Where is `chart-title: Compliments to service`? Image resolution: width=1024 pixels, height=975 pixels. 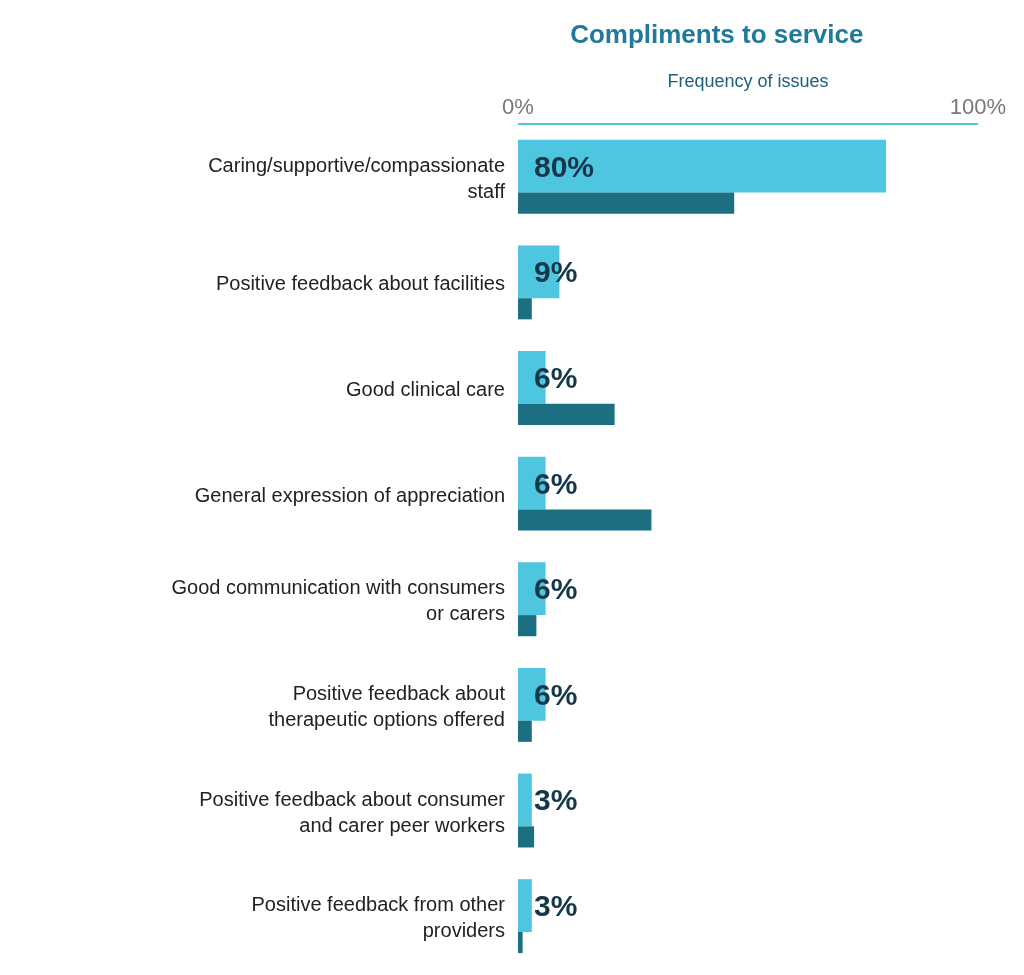 chart-title: Compliments to service is located at coordinates (717, 33).